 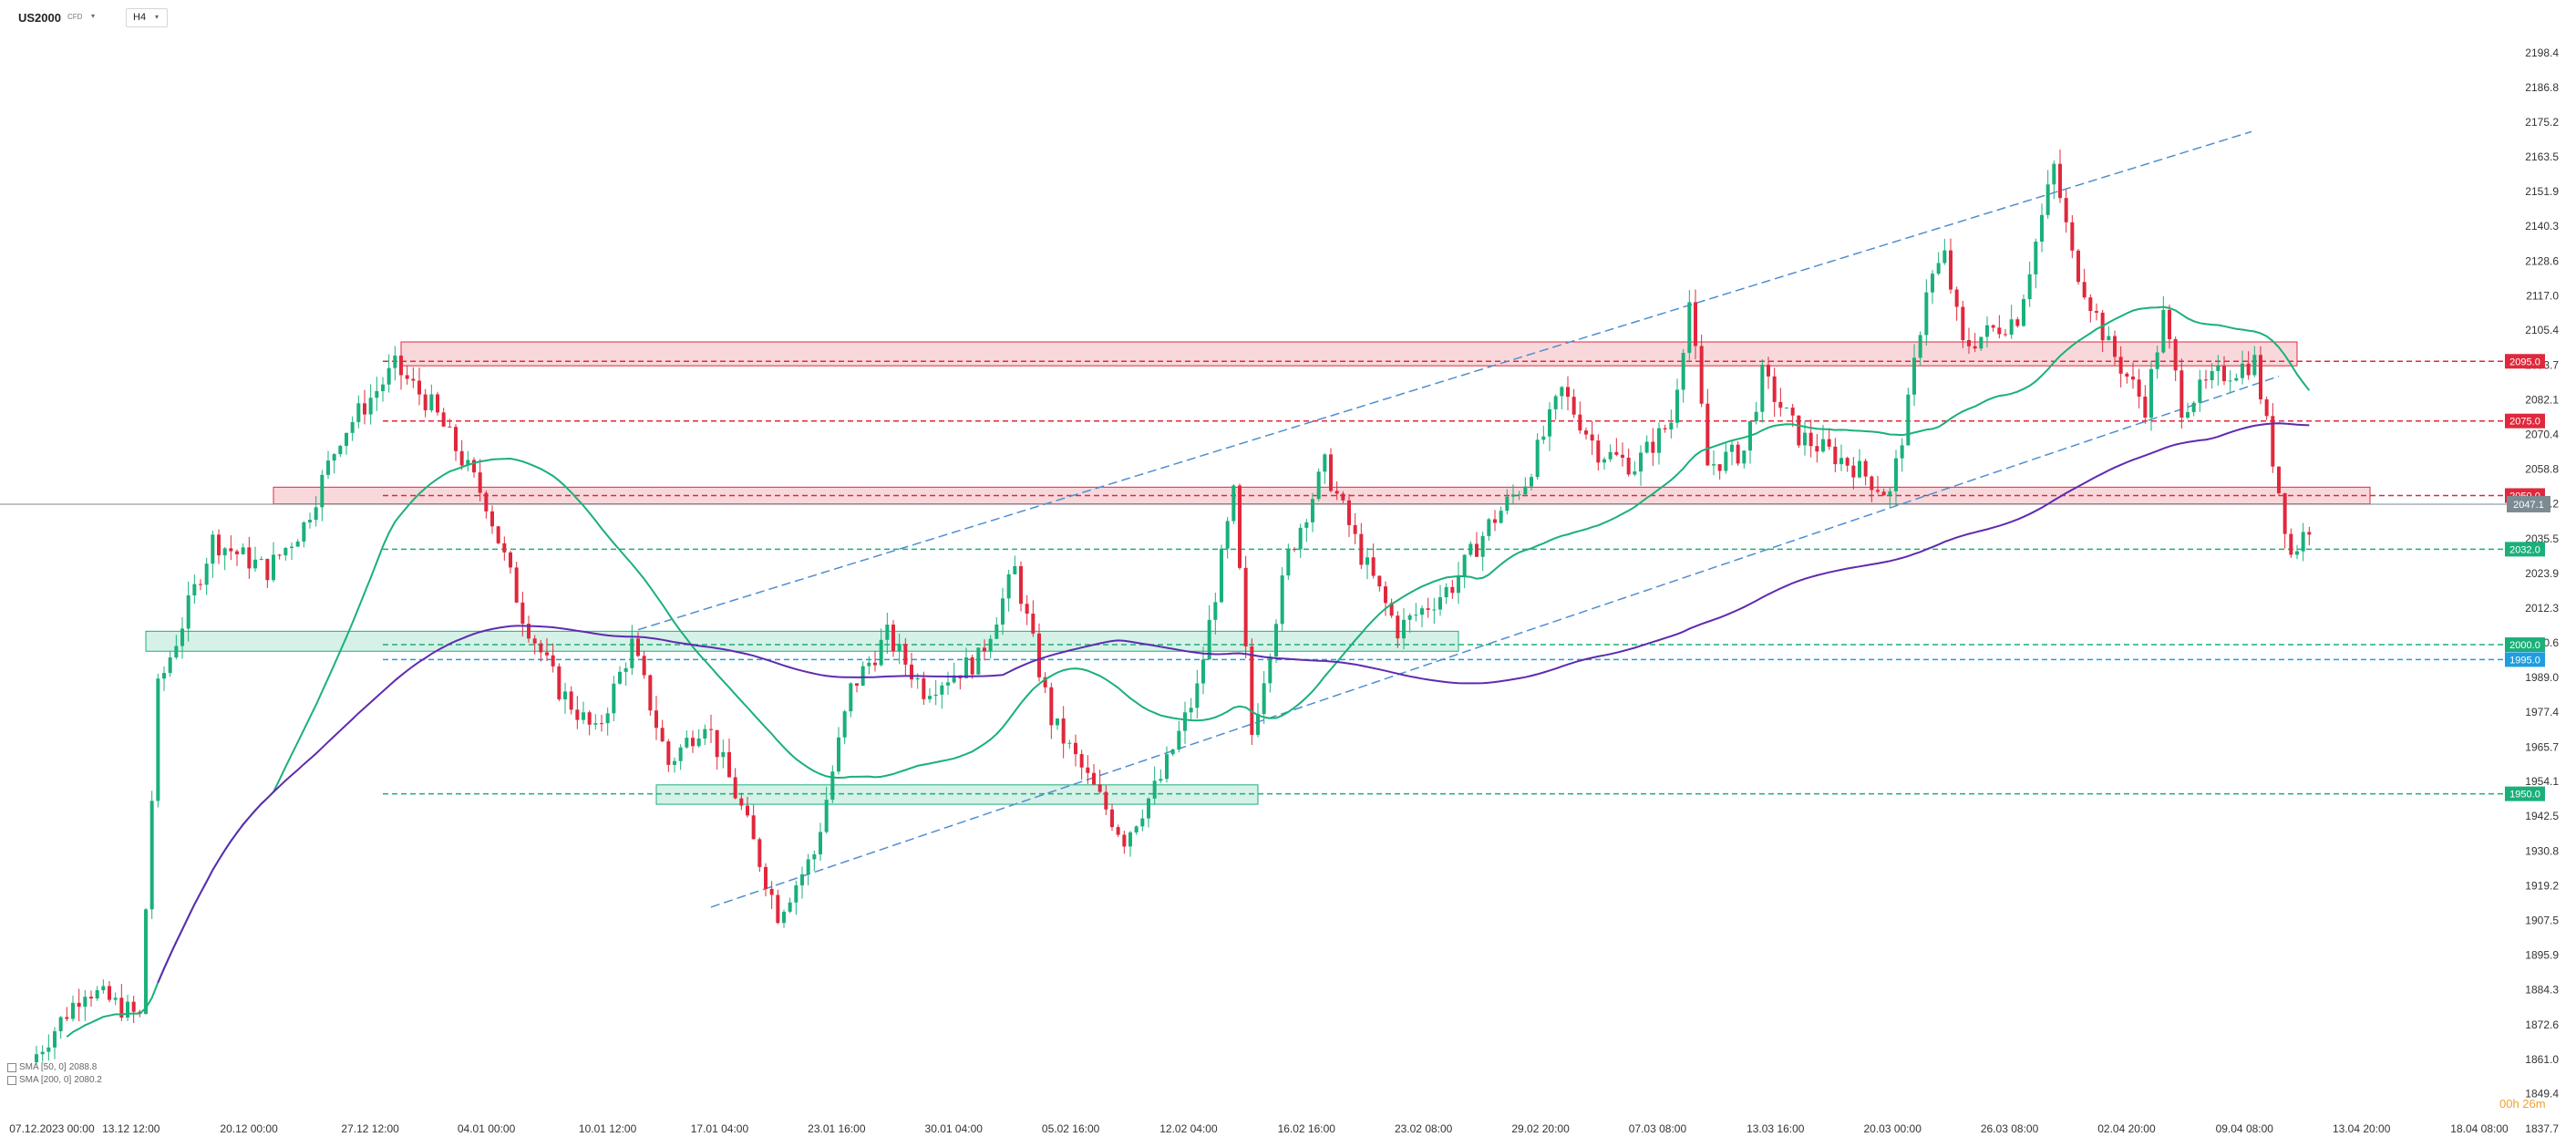 What do you see at coordinates (39, 18) in the screenshot?
I see `symbol-label: US2000` at bounding box center [39, 18].